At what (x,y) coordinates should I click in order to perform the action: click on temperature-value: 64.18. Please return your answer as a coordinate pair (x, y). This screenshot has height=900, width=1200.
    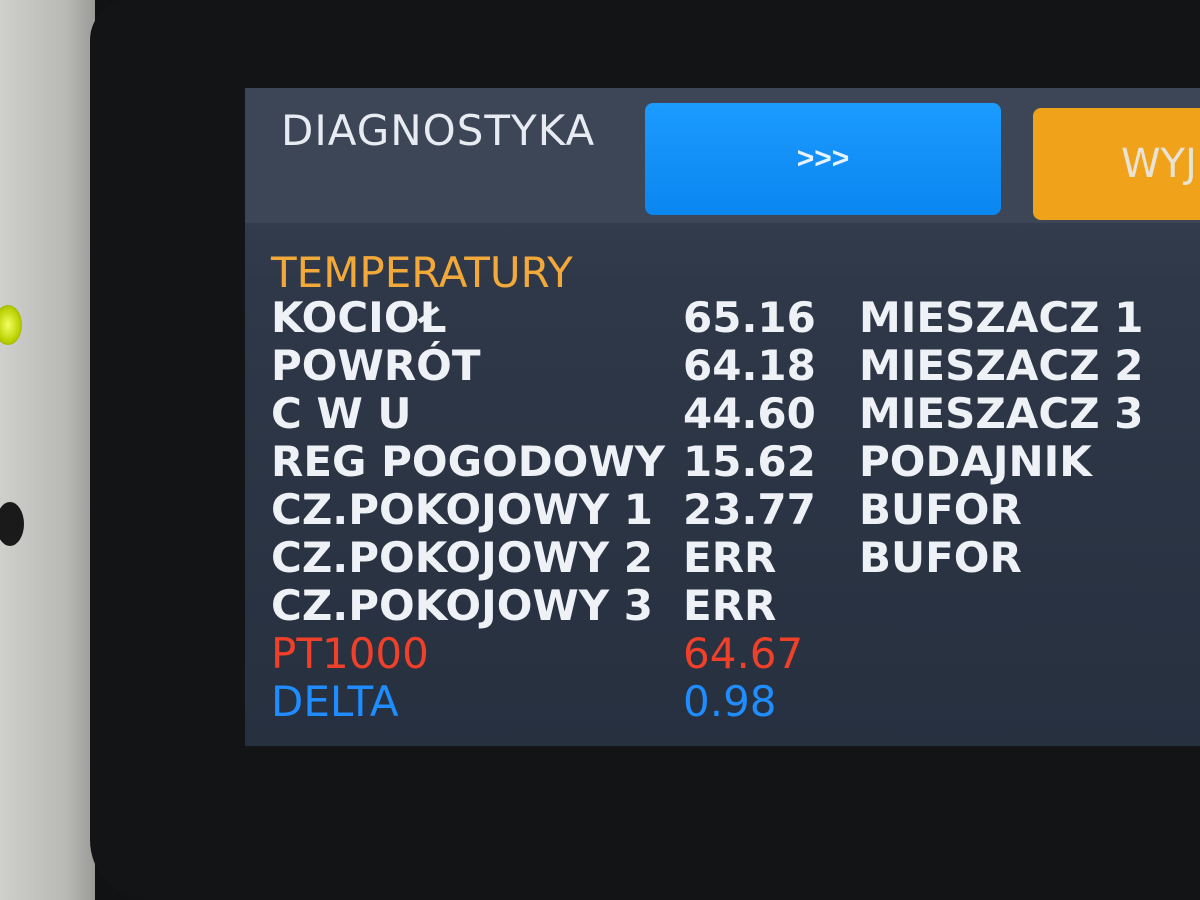
    Looking at the image, I should click on (749, 365).